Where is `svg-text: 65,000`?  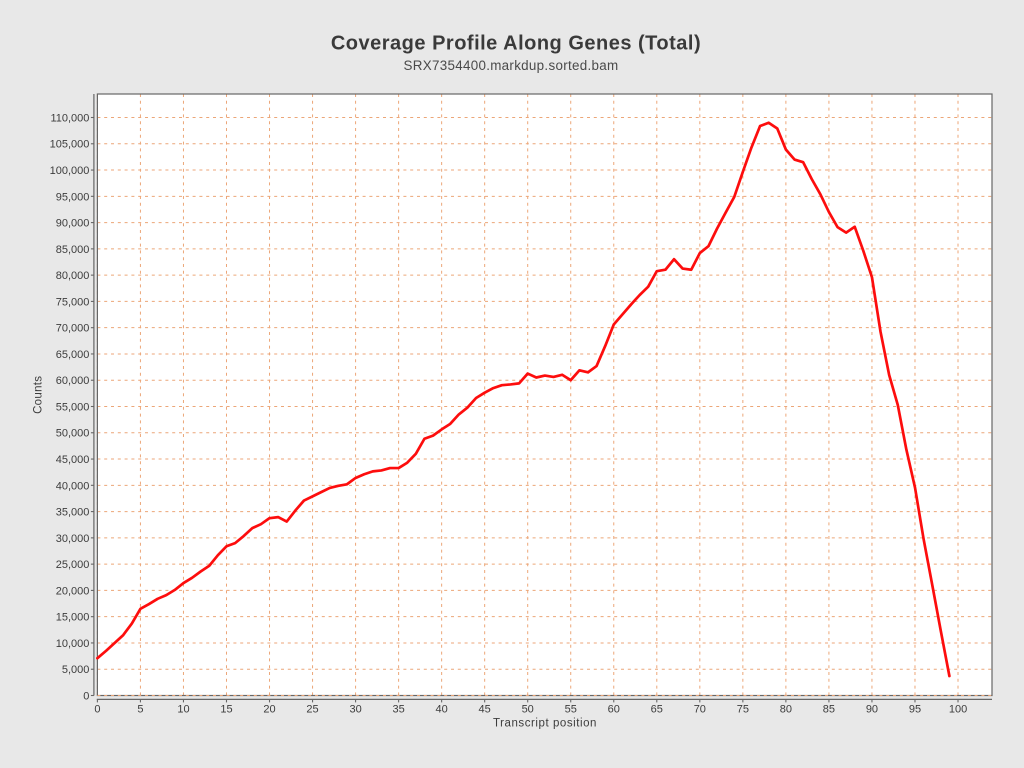 svg-text: 65,000 is located at coordinates (73, 355).